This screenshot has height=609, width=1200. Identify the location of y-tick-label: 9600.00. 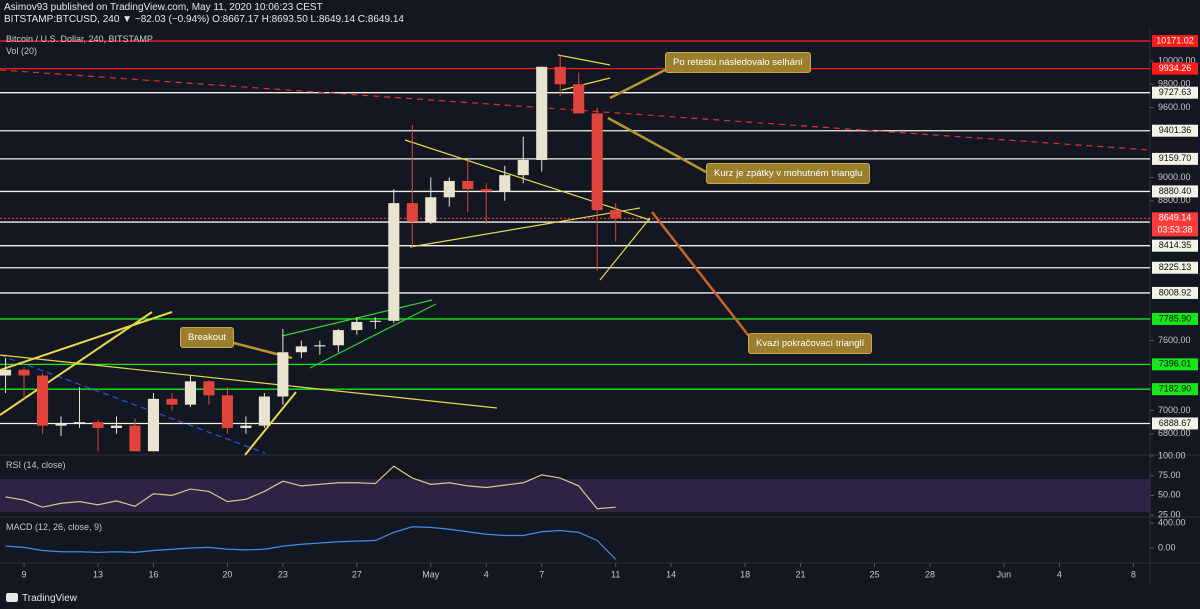
(1174, 107).